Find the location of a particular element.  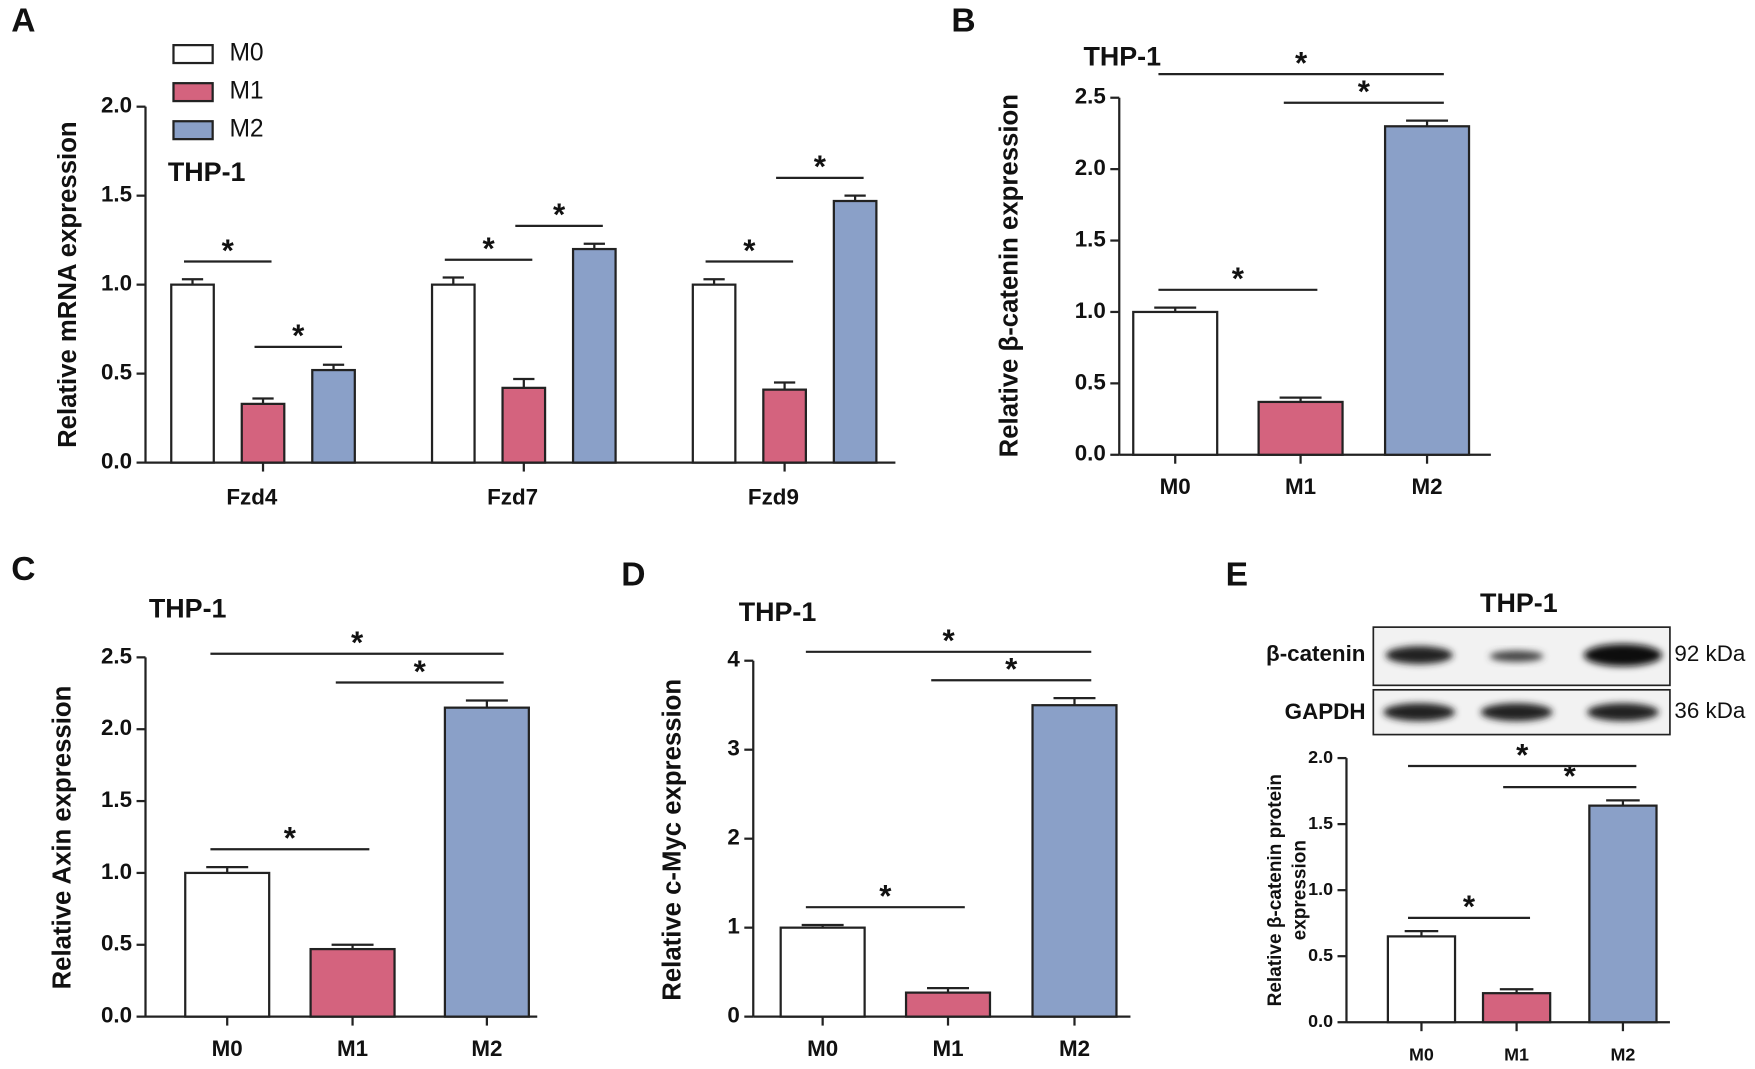

y-tick-label: 4 is located at coordinates (733, 659).